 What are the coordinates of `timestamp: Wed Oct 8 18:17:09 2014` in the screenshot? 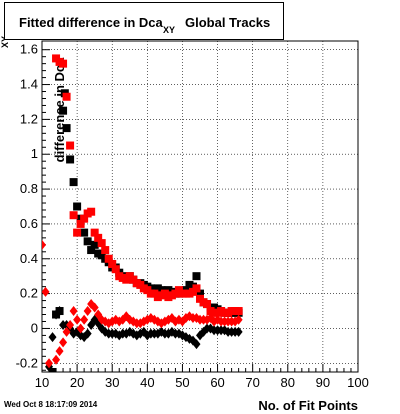 It's located at (51, 404).